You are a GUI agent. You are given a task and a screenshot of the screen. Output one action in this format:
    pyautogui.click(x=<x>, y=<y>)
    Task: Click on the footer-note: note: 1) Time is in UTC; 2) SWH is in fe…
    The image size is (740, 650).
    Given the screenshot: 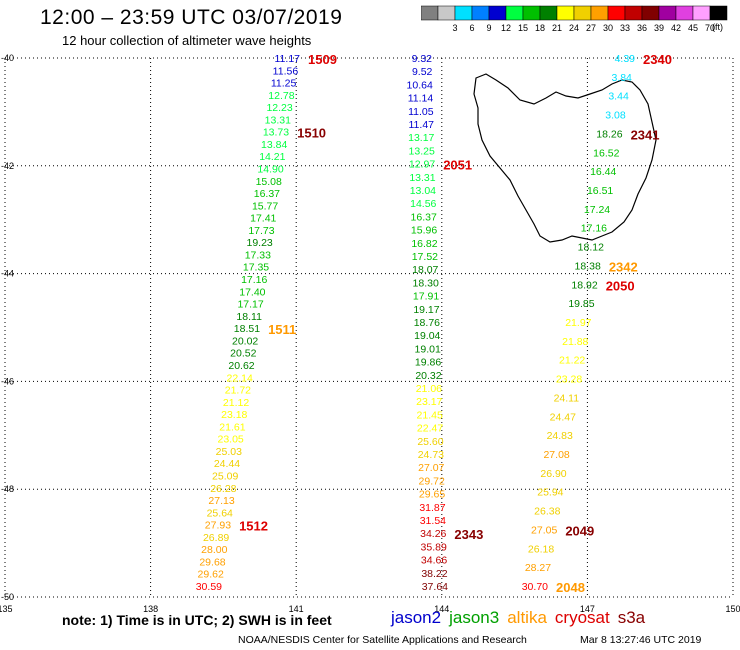 What is the action you would take?
    pyautogui.click(x=197, y=620)
    